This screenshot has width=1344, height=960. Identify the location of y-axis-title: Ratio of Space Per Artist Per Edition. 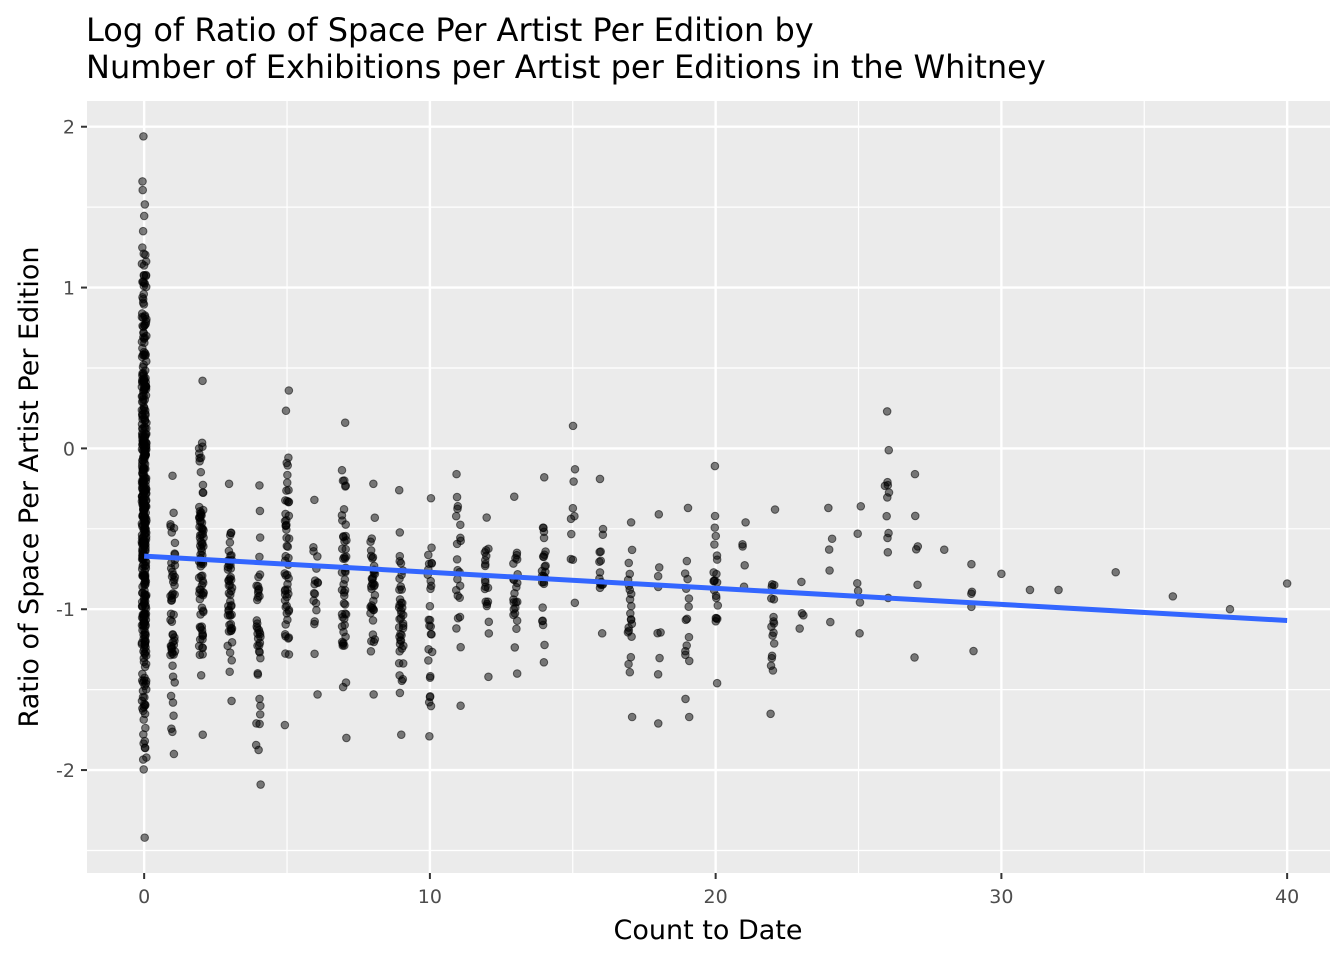
(29, 487).